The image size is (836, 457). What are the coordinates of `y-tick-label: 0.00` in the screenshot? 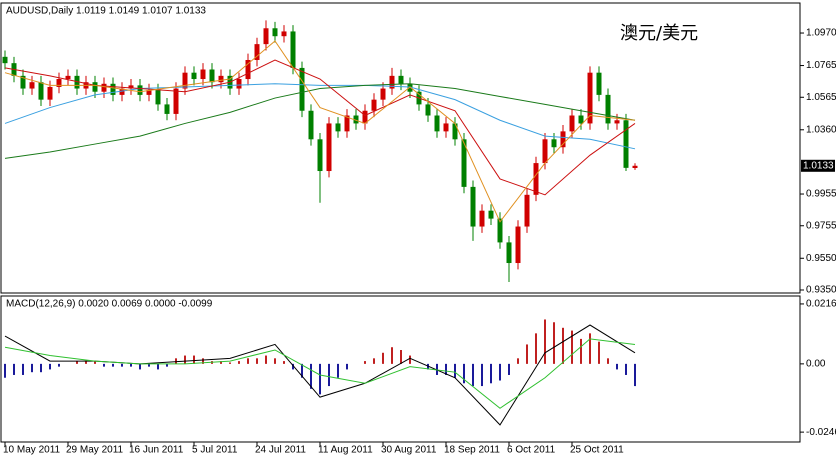 It's located at (816, 364).